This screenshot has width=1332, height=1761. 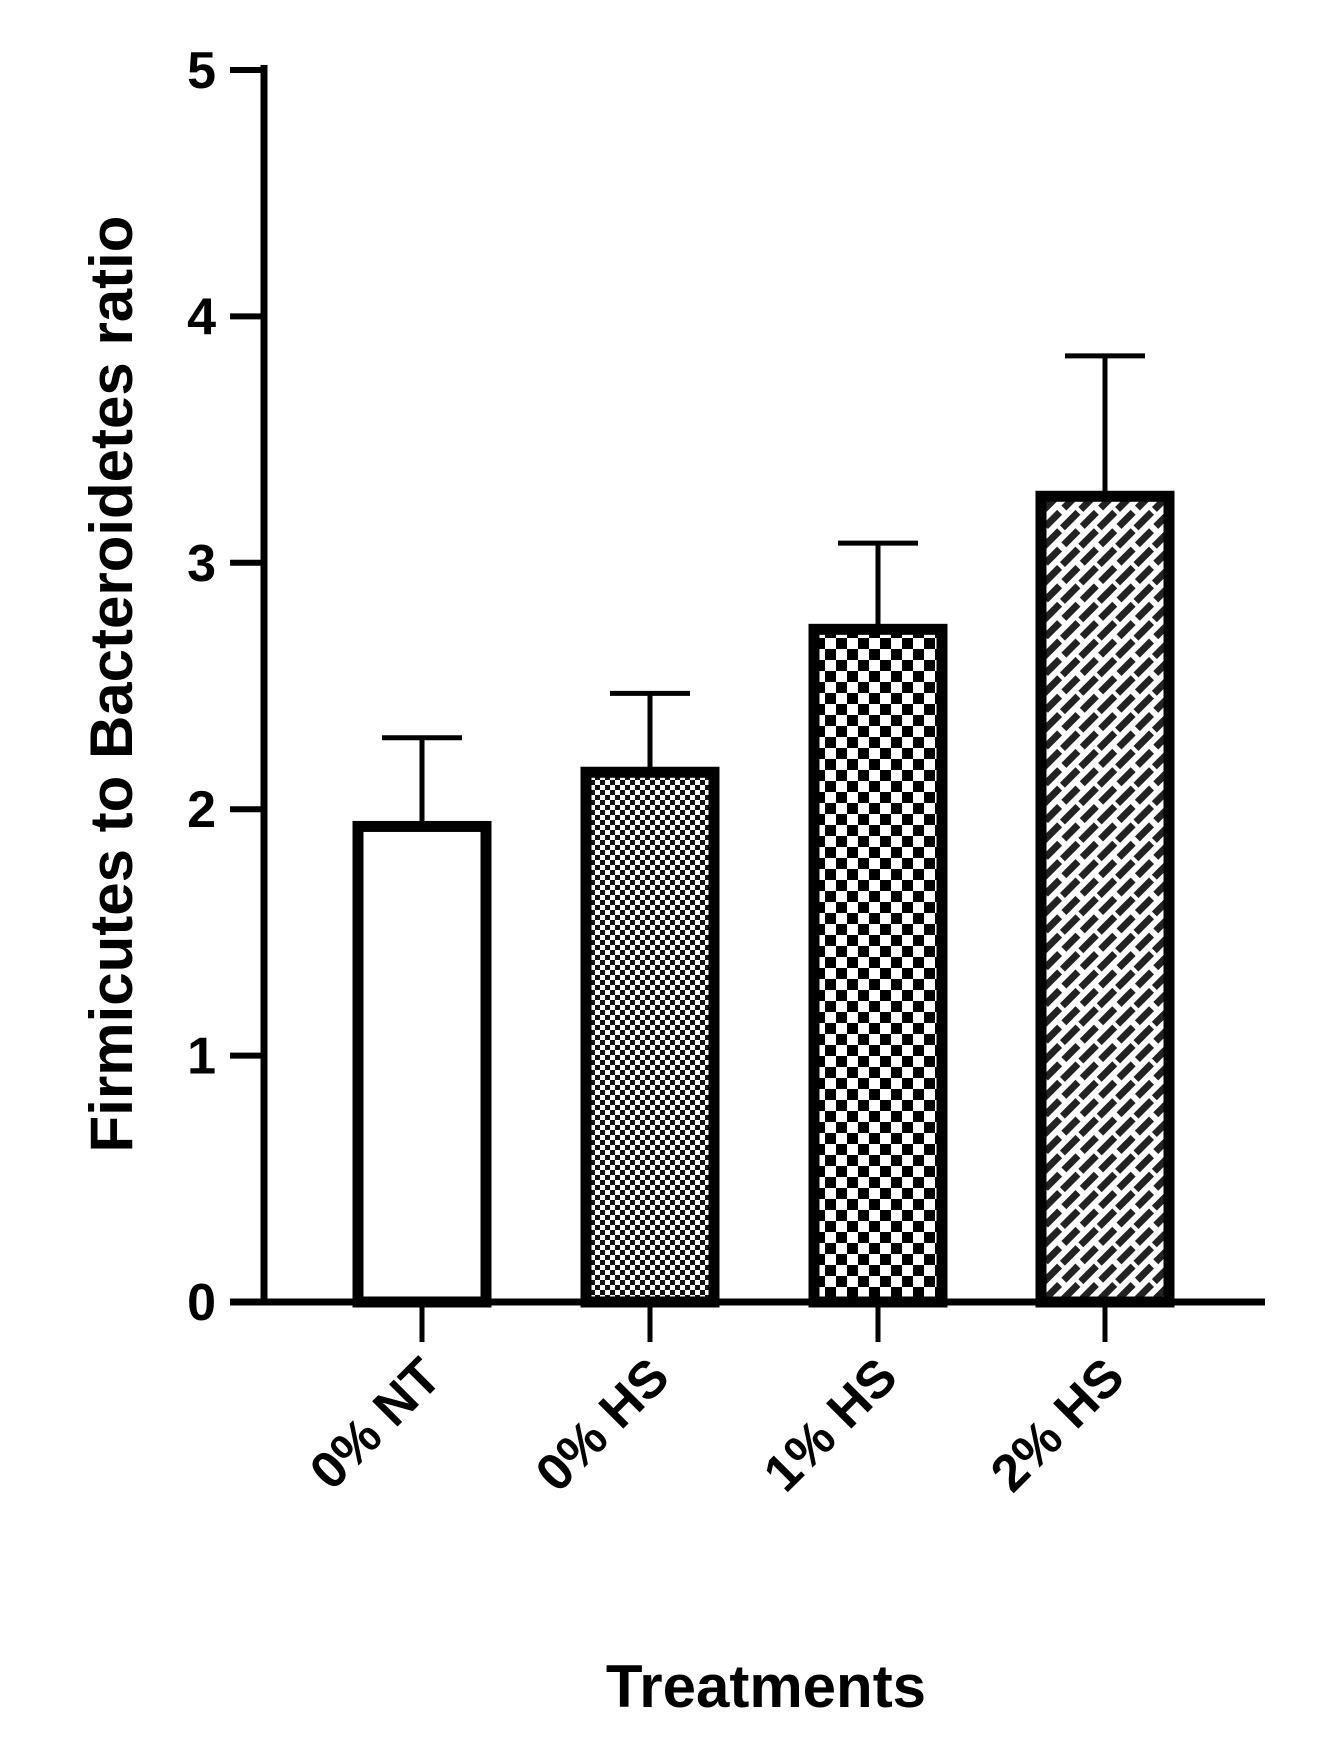 What do you see at coordinates (376, 1424) in the screenshot?
I see `x-tick-label: 0% NT` at bounding box center [376, 1424].